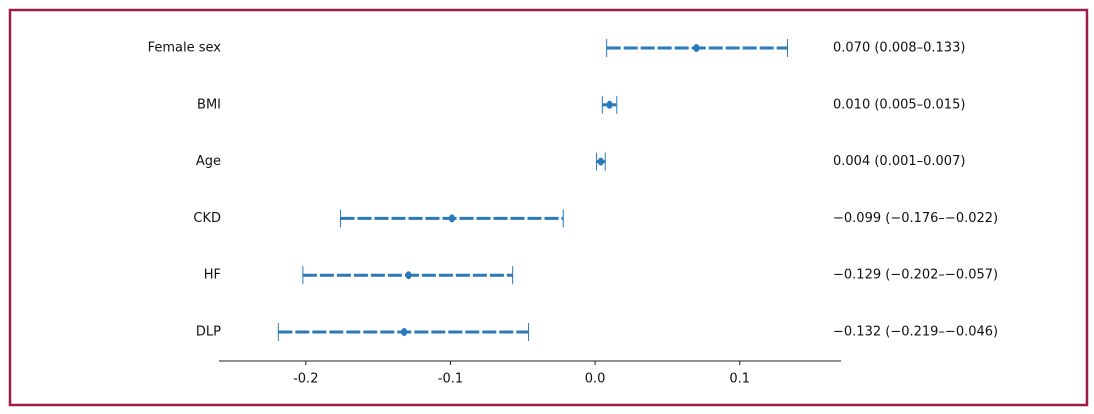 The height and width of the screenshot is (414, 1094). I want to click on value-label: −0.099 (−0.176–−0.022), so click(915, 218).